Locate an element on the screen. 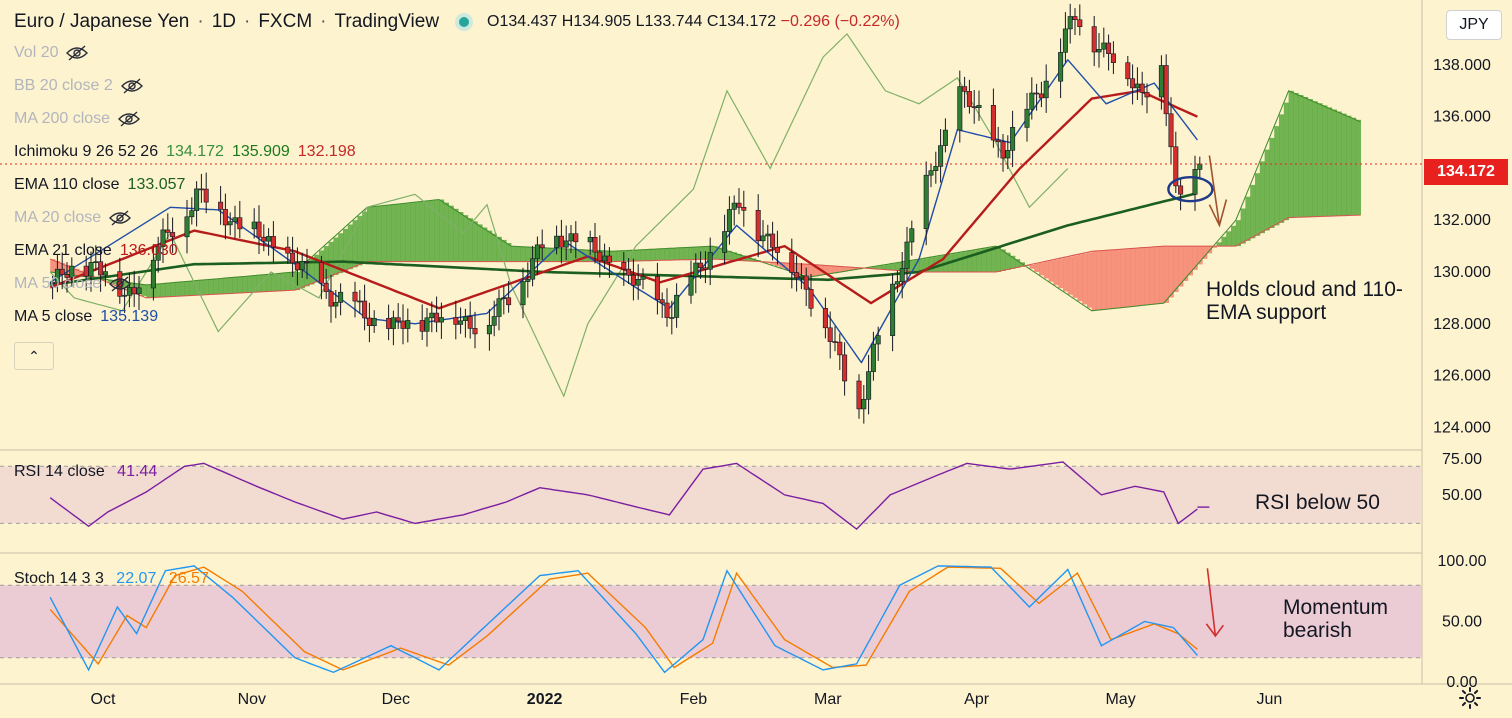 This screenshot has width=1512, height=718. indicator-row: EMA 110 close 133.057 is located at coordinates (99, 185).